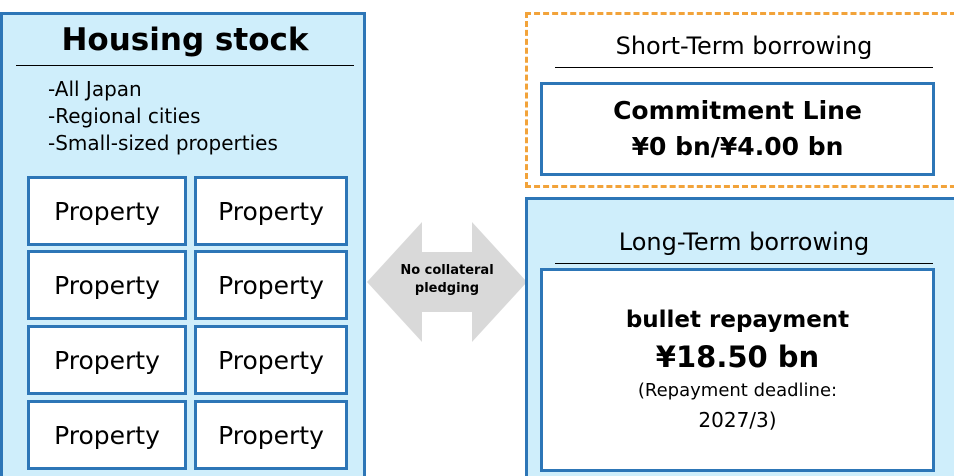 The width and height of the screenshot is (954, 476). What do you see at coordinates (737, 129) in the screenshot?
I see `commitment-box: Commitment Line ¥0 bn/¥4.00 bn` at bounding box center [737, 129].